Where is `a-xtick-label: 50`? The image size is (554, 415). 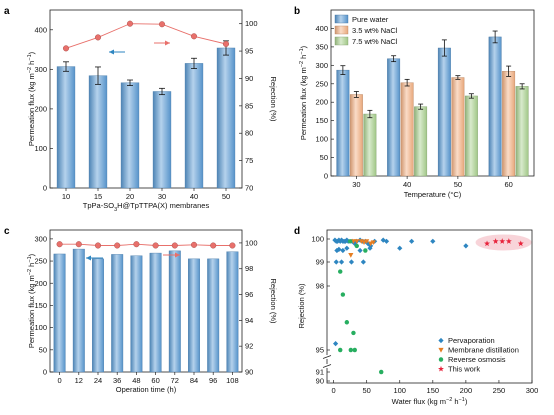 a-xtick-label: 50 is located at coordinates (226, 196).